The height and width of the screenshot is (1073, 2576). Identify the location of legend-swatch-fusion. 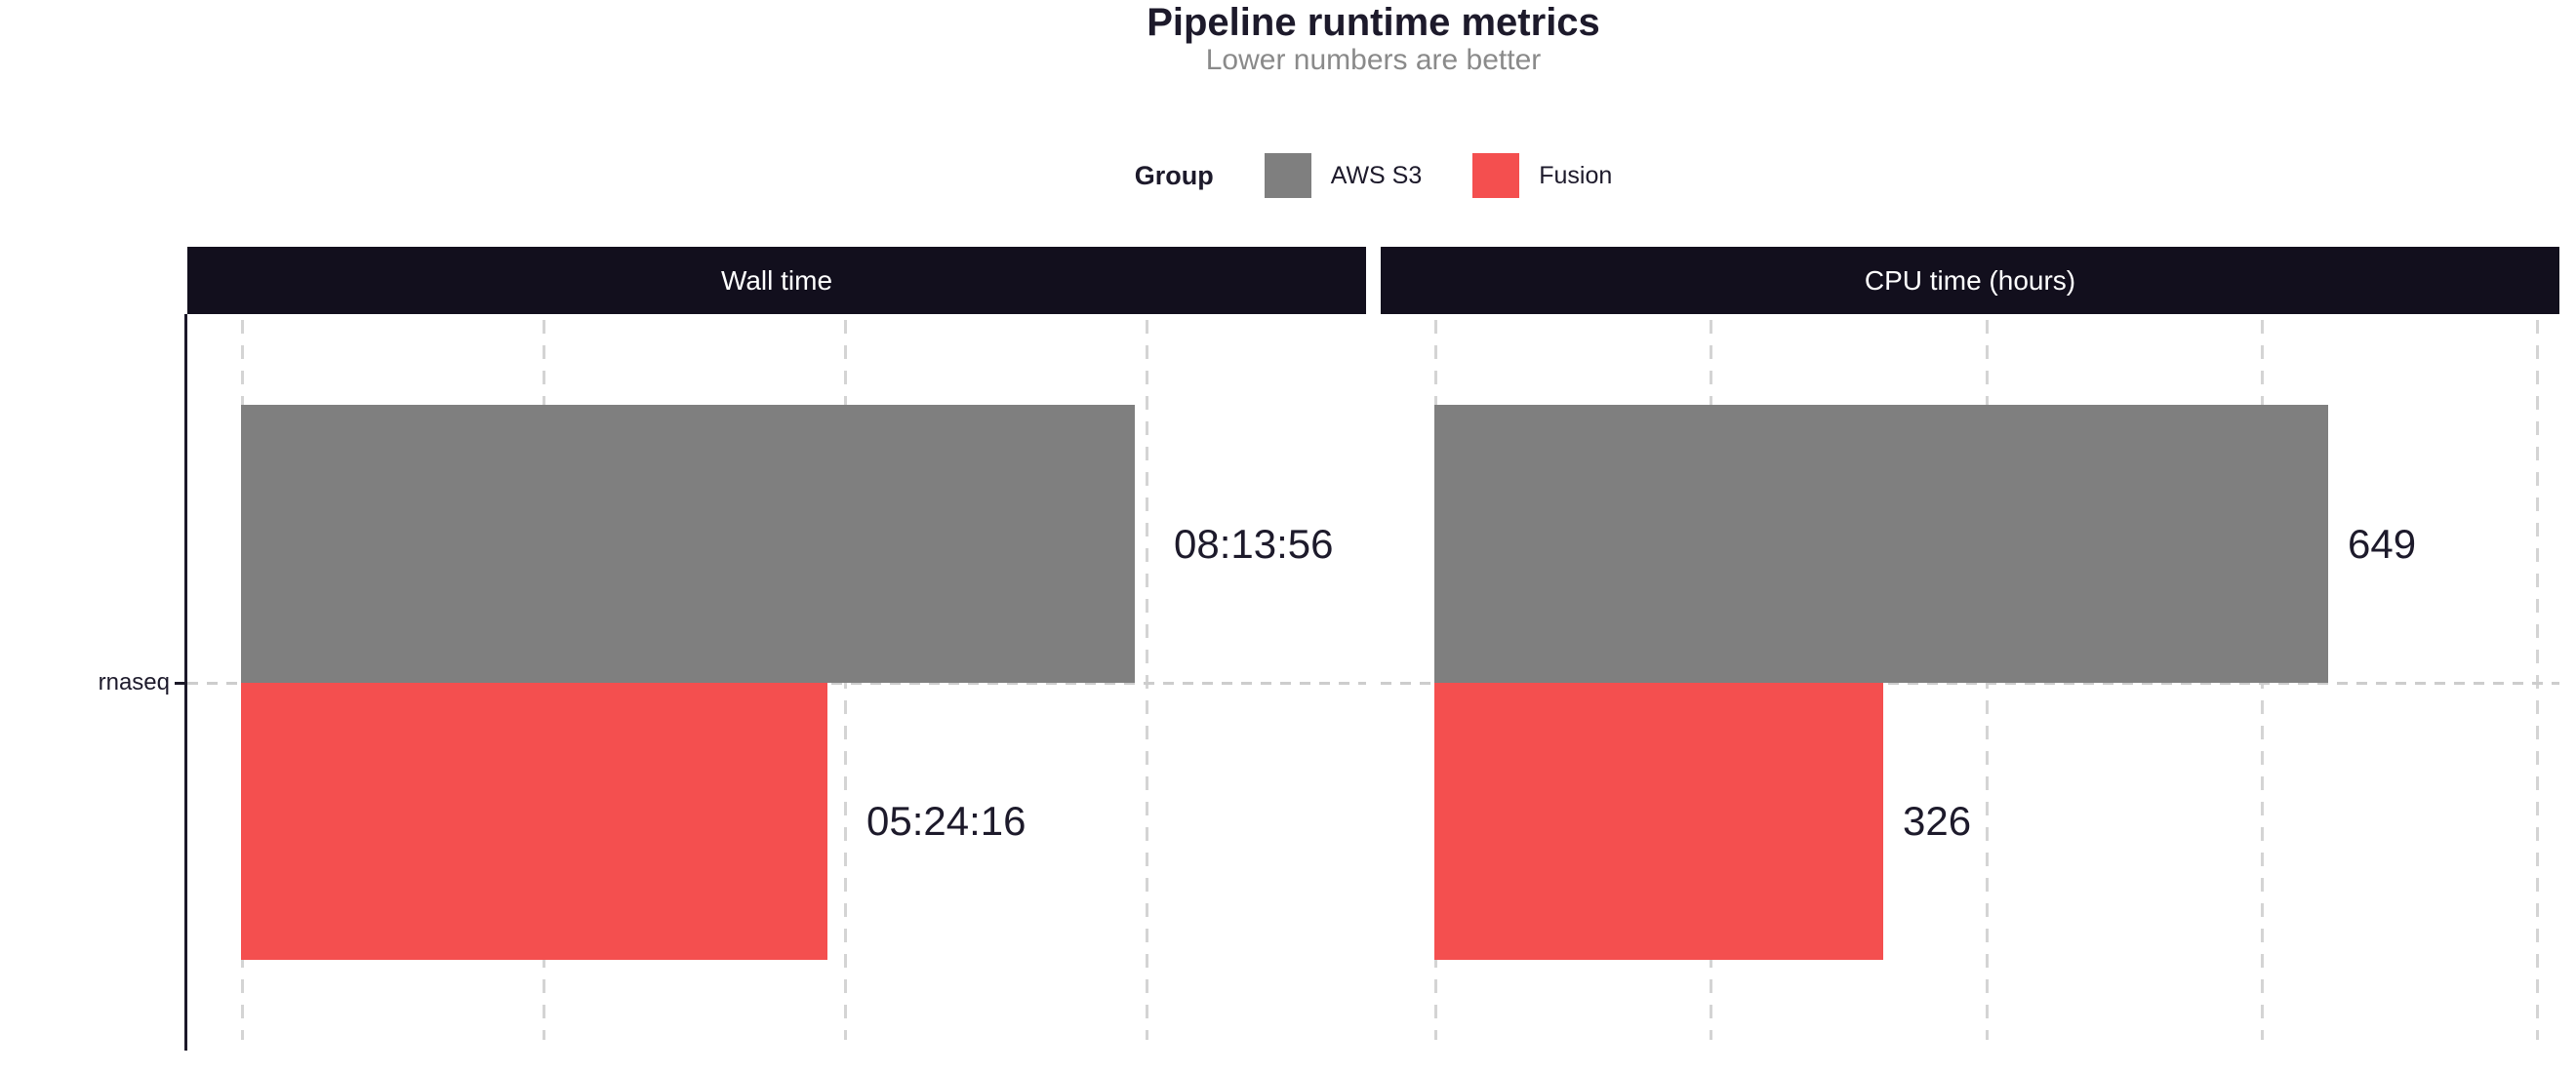
(1496, 175).